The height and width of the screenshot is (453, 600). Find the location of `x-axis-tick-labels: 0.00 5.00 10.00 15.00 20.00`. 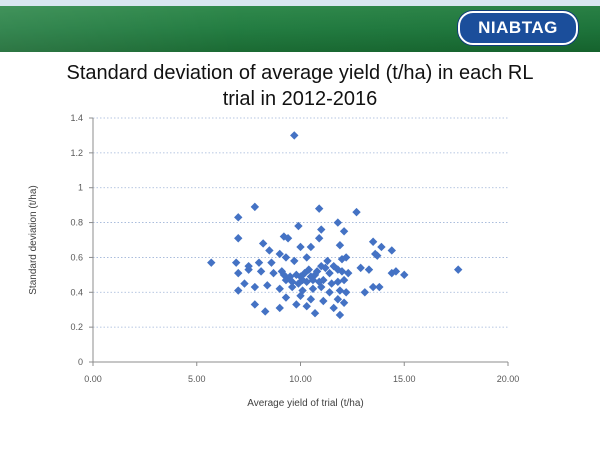

x-axis-tick-labels: 0.00 5.00 10.00 15.00 20.00 is located at coordinates (301, 379).